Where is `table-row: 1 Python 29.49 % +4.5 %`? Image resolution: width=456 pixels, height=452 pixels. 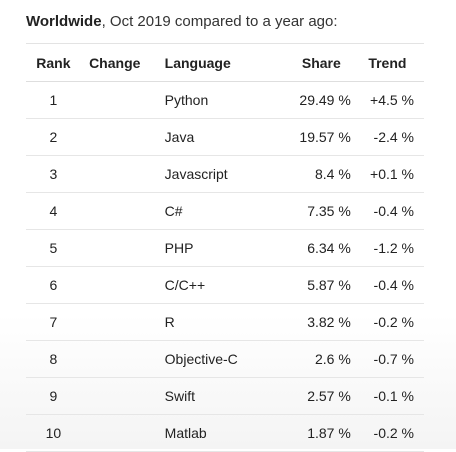
table-row: 1 Python 29.49 % +4.5 % is located at coordinates (225, 100).